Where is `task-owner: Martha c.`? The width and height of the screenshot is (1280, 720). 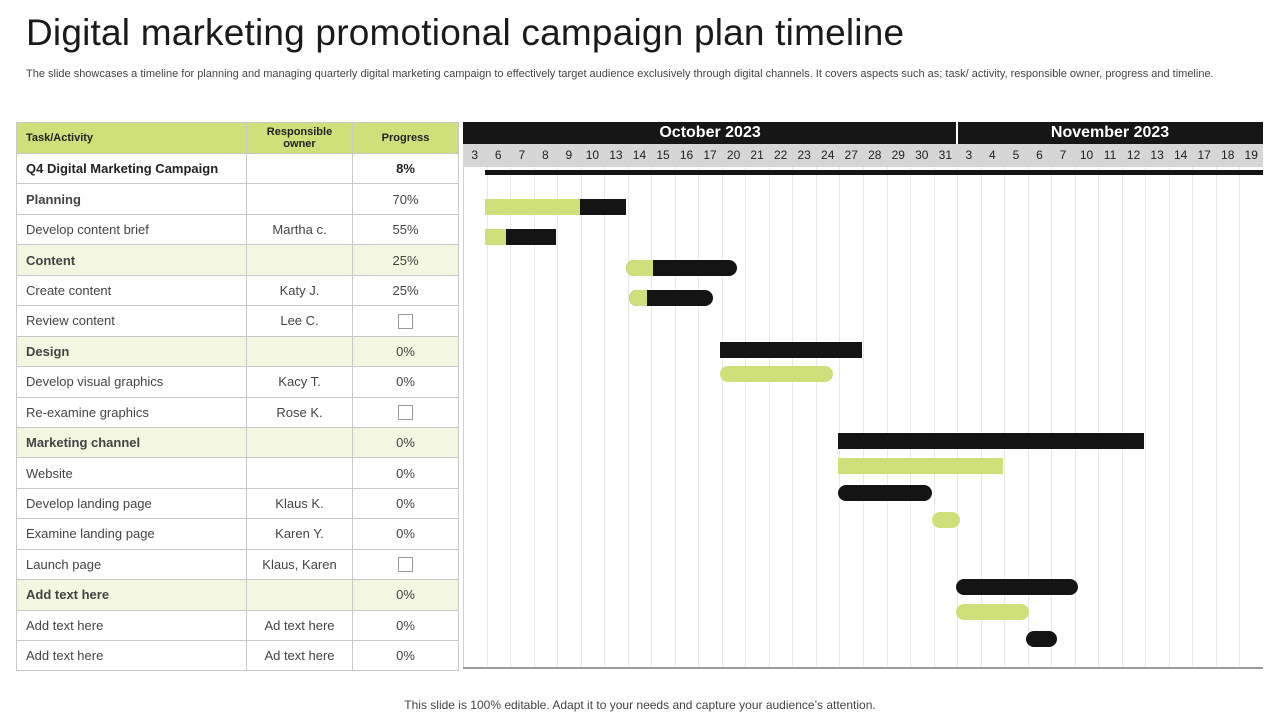 task-owner: Martha c. is located at coordinates (299, 229).